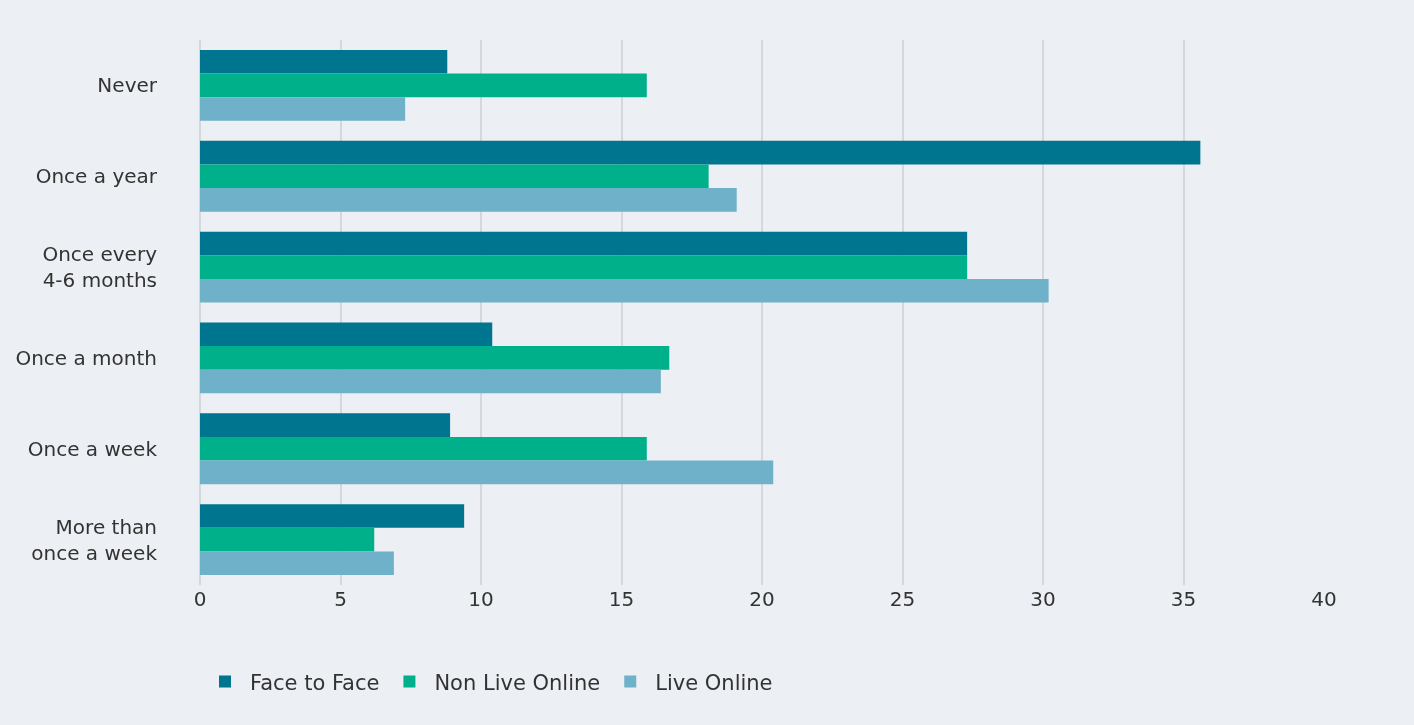 The width and height of the screenshot is (1414, 725). What do you see at coordinates (1324, 599) in the screenshot?
I see `x-tick-label: 40` at bounding box center [1324, 599].